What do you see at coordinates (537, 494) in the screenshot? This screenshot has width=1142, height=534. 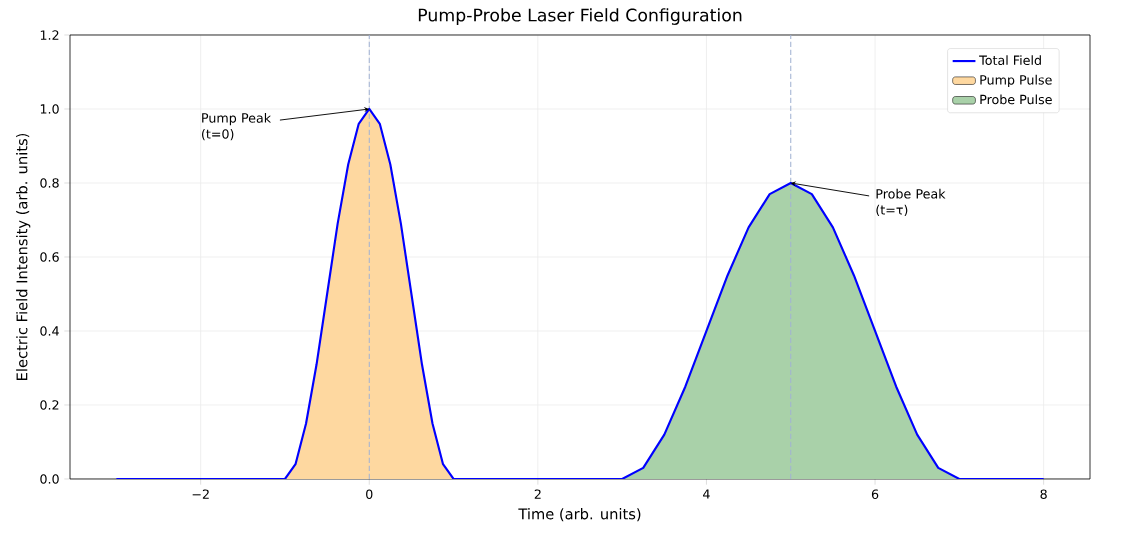 I see `x-tick-label: 2` at bounding box center [537, 494].